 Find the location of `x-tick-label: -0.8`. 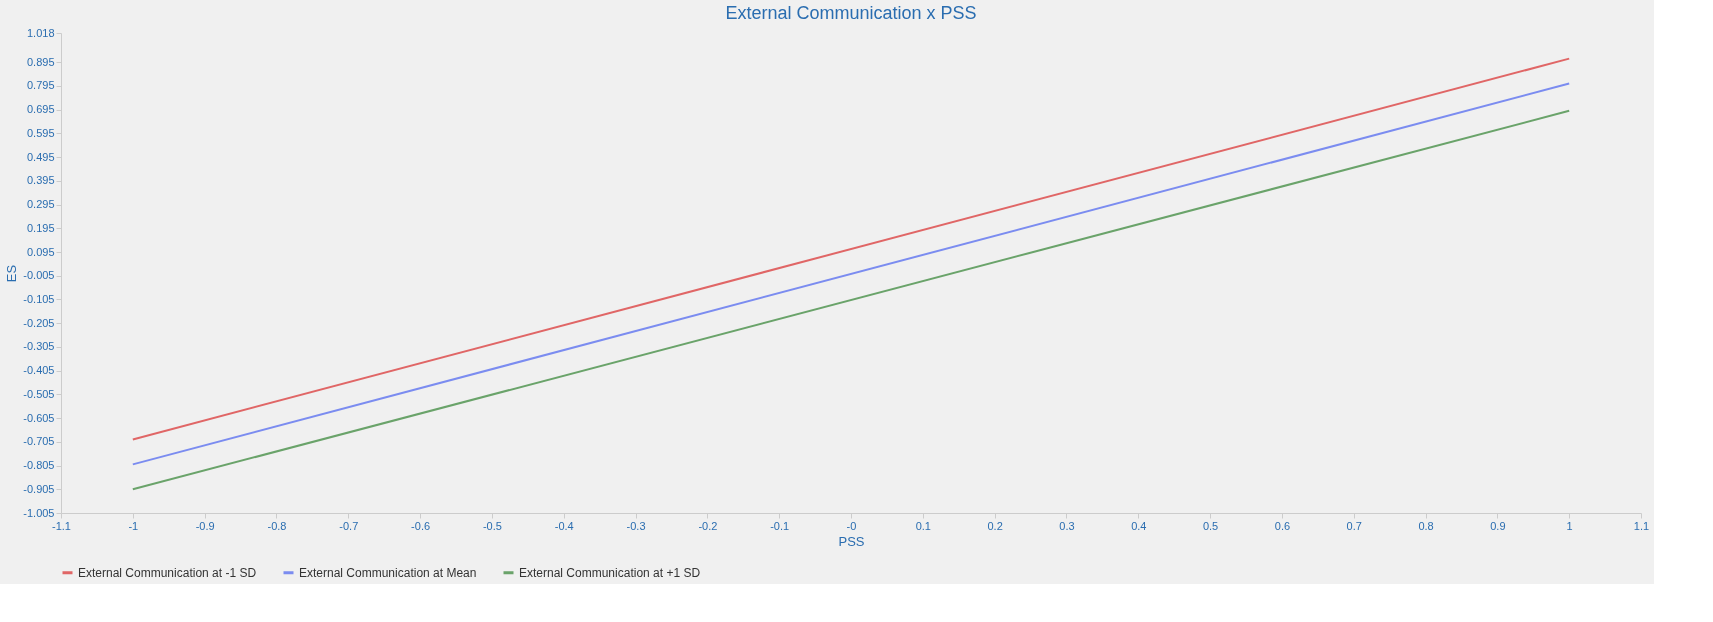

x-tick-label: -0.8 is located at coordinates (277, 525).